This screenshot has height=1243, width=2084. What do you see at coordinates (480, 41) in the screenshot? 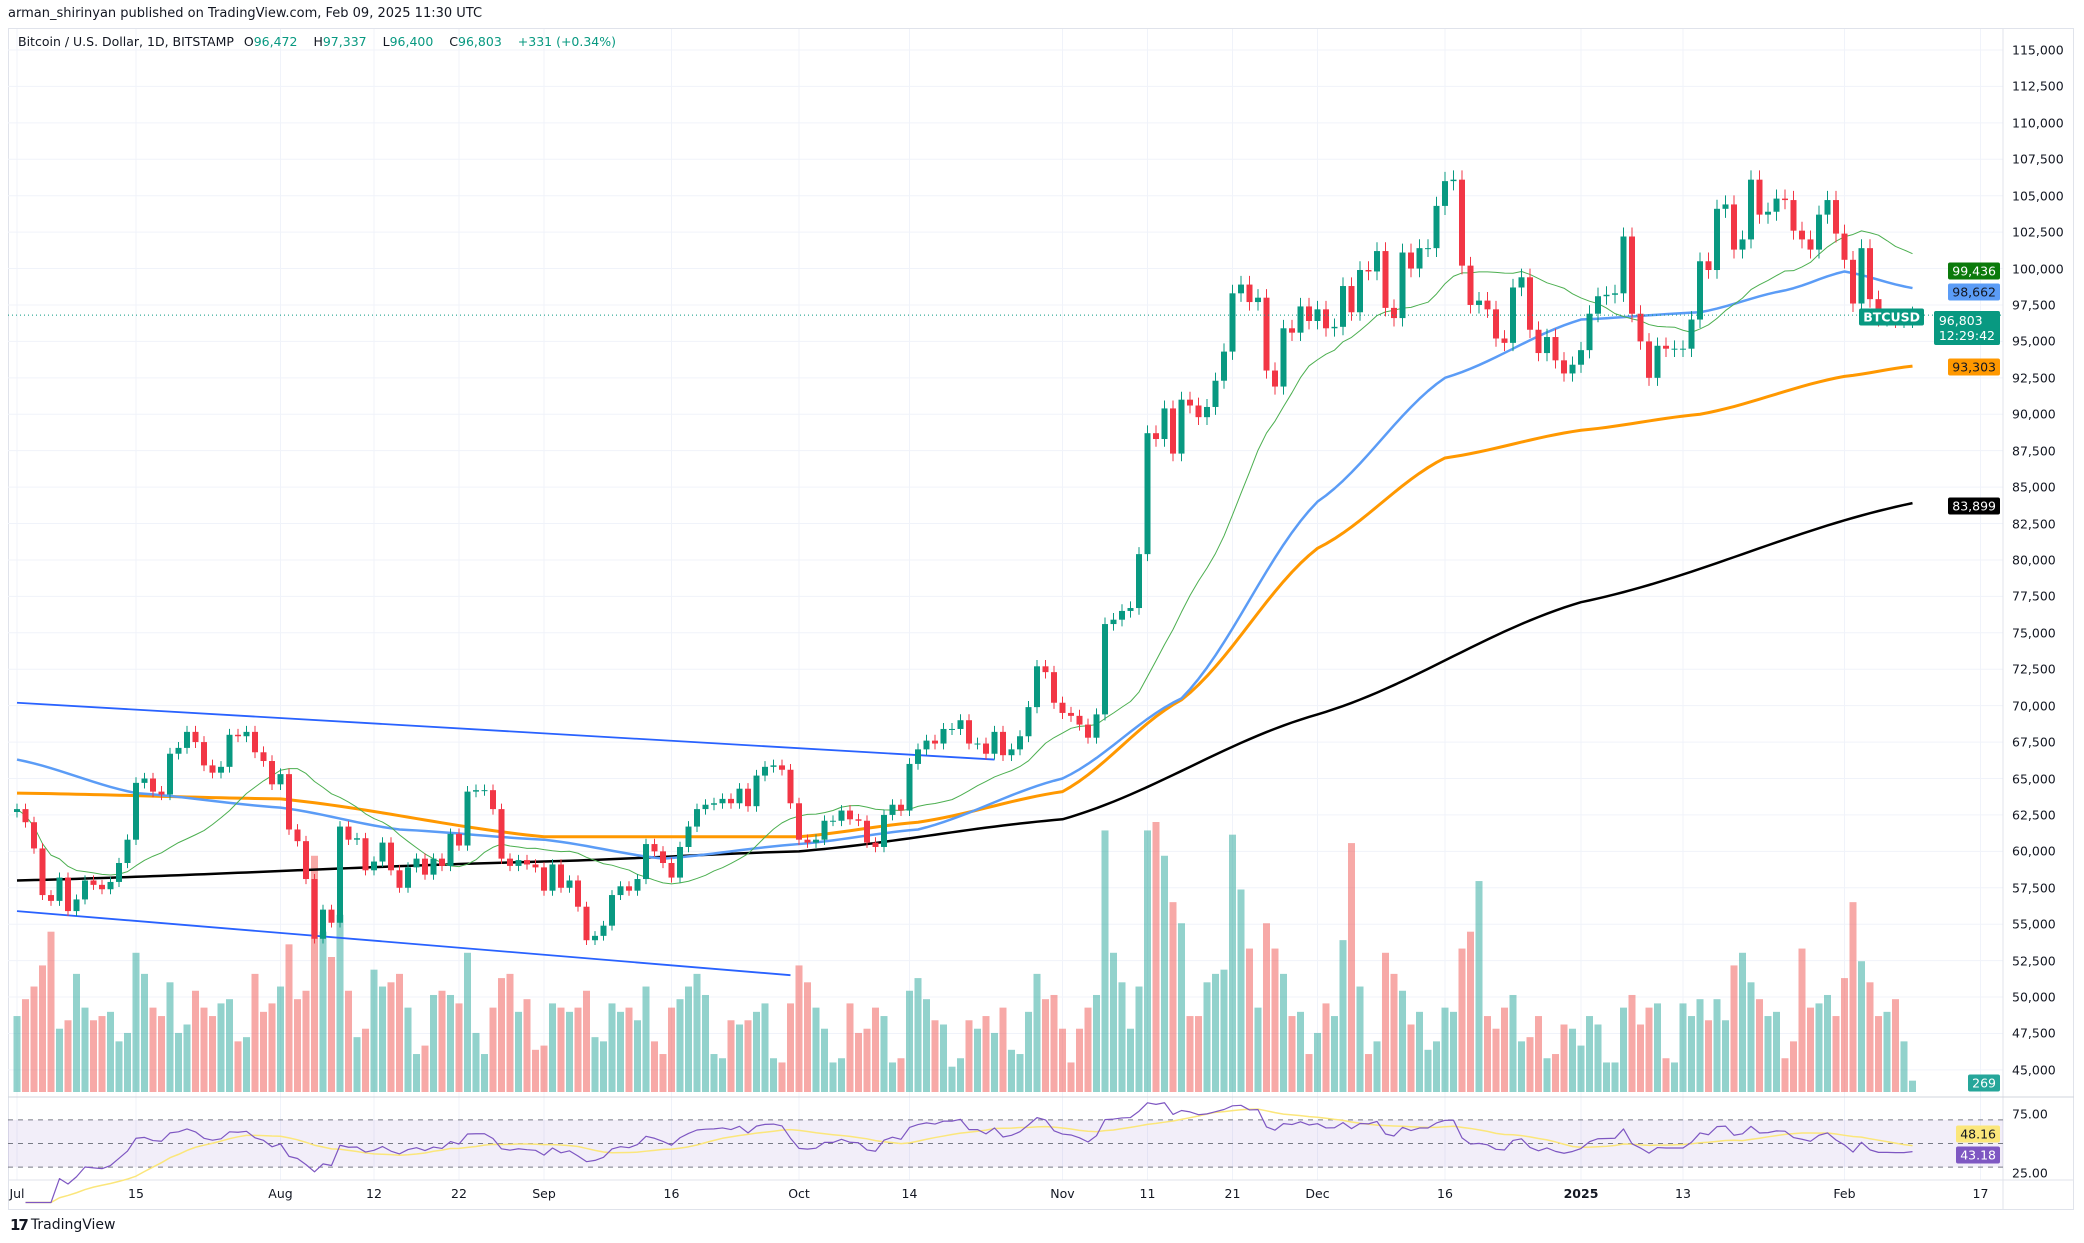
I see `close-value: 96,803` at bounding box center [480, 41].